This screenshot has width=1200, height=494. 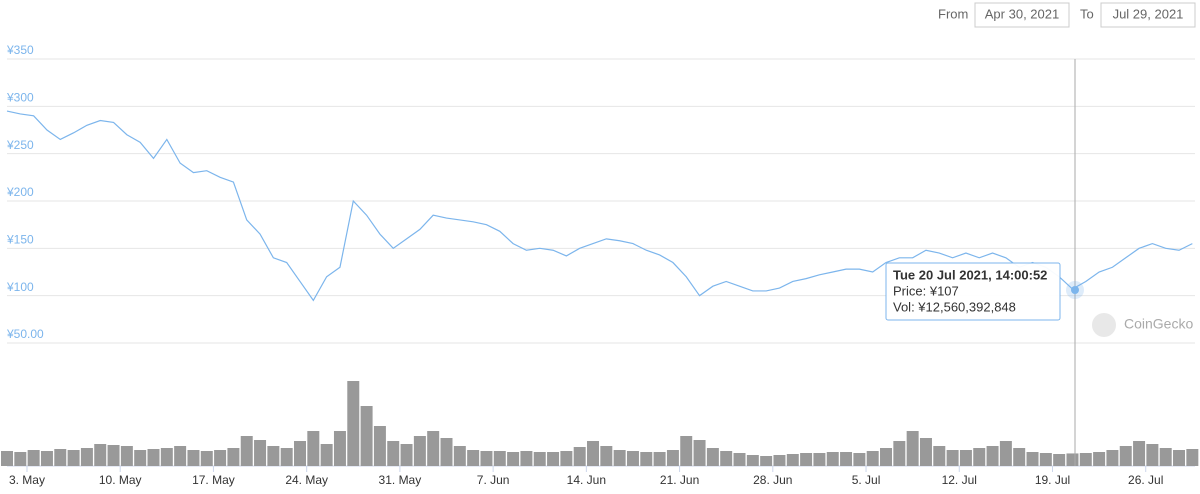 What do you see at coordinates (586, 480) in the screenshot?
I see `x-tick-label: 14. Jun` at bounding box center [586, 480].